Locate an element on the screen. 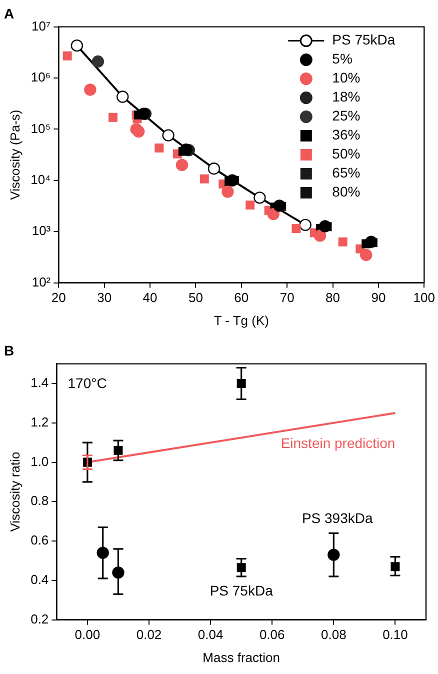  annotation: PS 393kDa is located at coordinates (337, 518).